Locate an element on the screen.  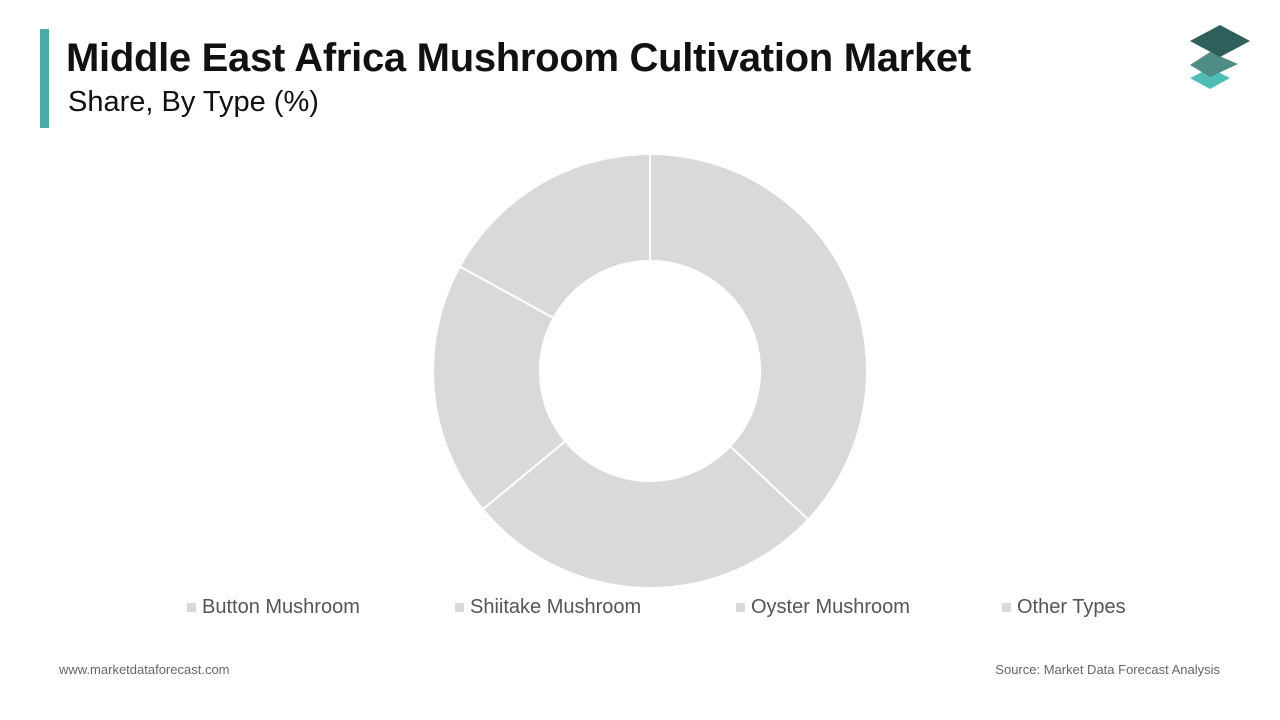
stacked-layers-logo-icon is located at coordinates (1220, 57).